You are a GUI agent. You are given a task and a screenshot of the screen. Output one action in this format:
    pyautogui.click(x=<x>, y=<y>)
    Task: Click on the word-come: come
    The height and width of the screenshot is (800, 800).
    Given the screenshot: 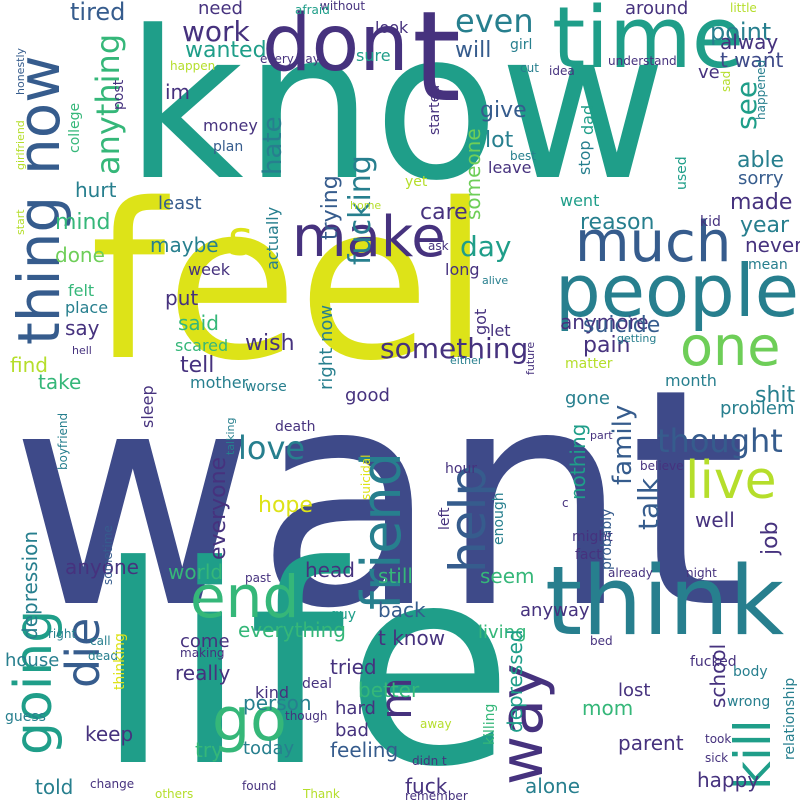 What is the action you would take?
    pyautogui.click(x=205, y=641)
    